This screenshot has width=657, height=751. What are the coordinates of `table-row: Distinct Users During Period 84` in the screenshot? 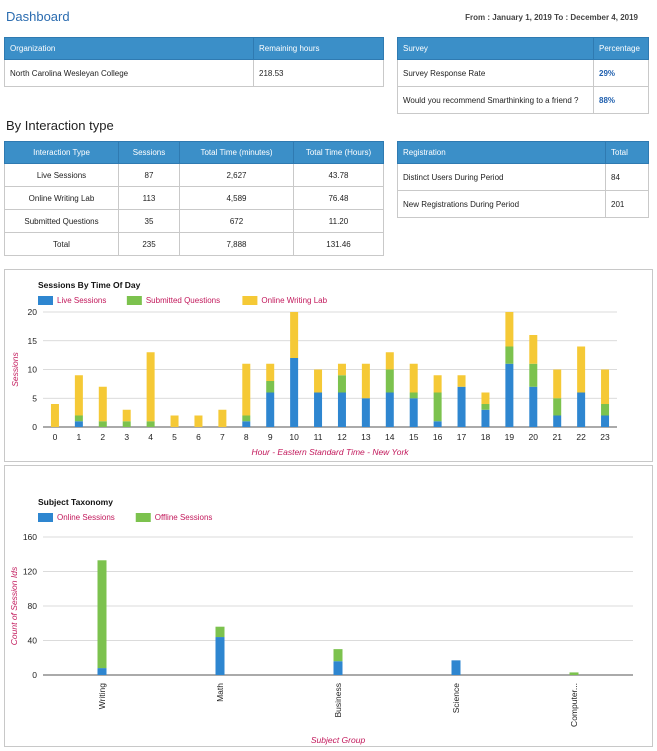 It's located at (523, 177).